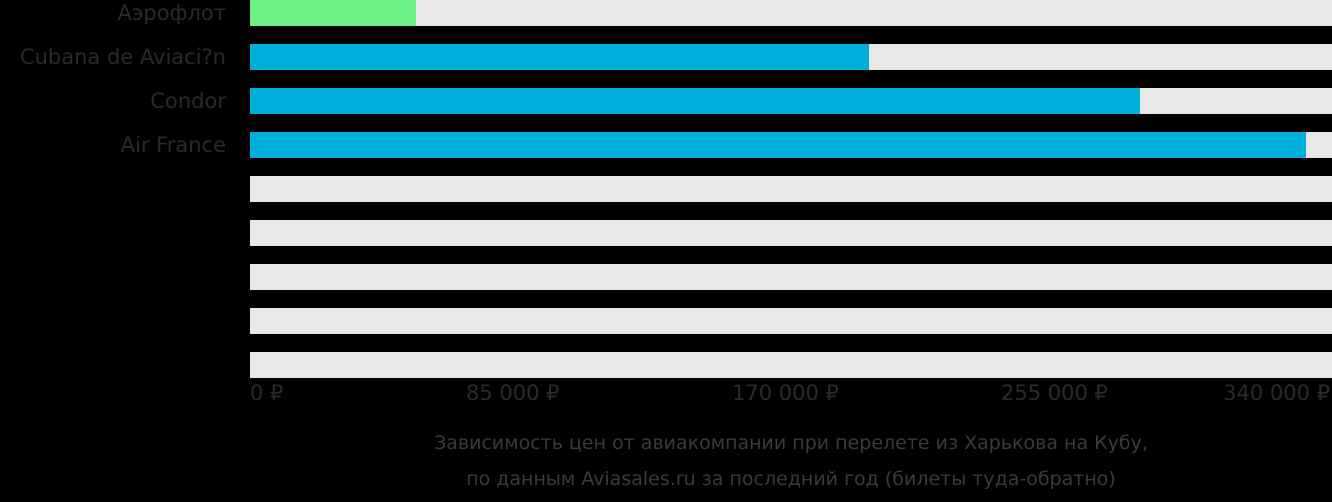 The width and height of the screenshot is (1332, 502). What do you see at coordinates (1054, 393) in the screenshot?
I see `x-tick-255000: 255 000 ₽` at bounding box center [1054, 393].